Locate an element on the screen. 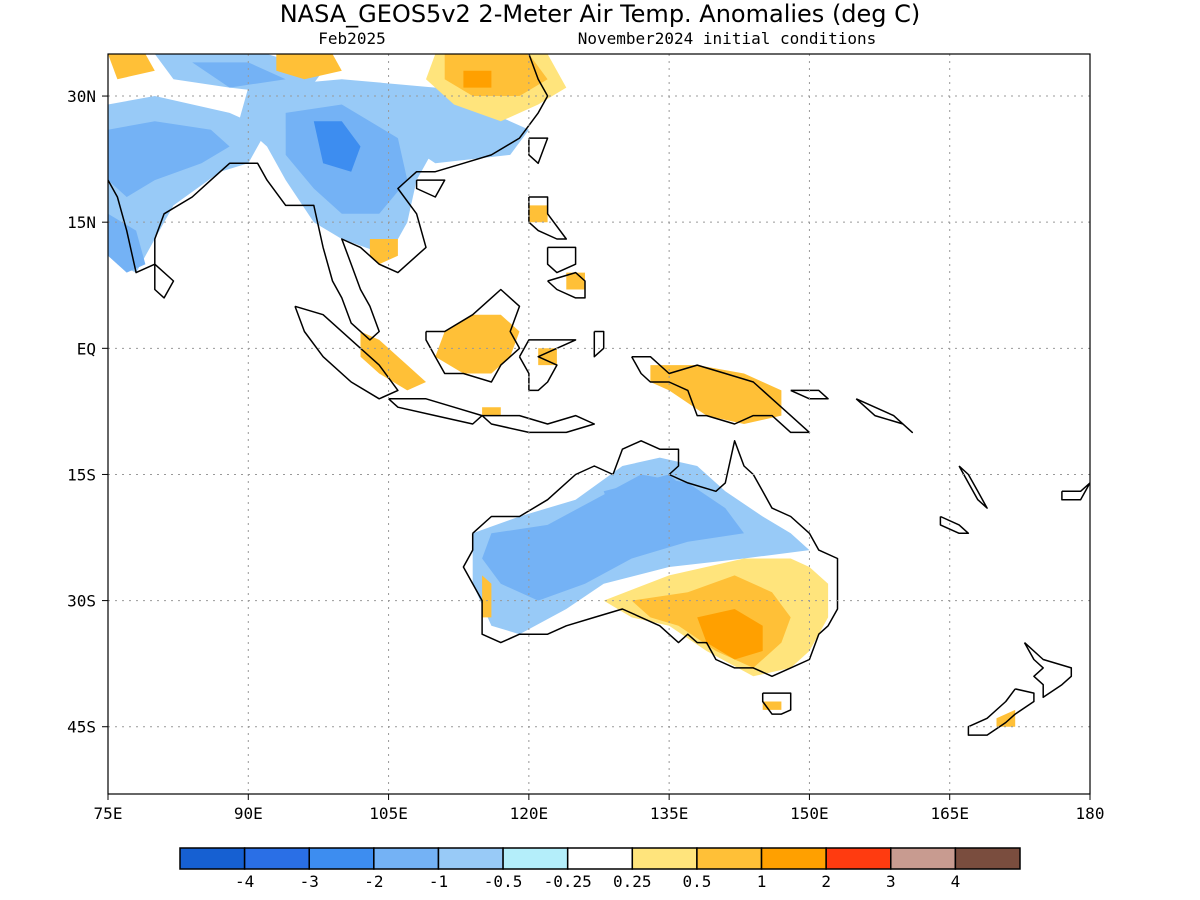 Image resolution: width=1200 pixels, height=900 pixels. map-subtitle-left: Feb2025 is located at coordinates (351, 38).